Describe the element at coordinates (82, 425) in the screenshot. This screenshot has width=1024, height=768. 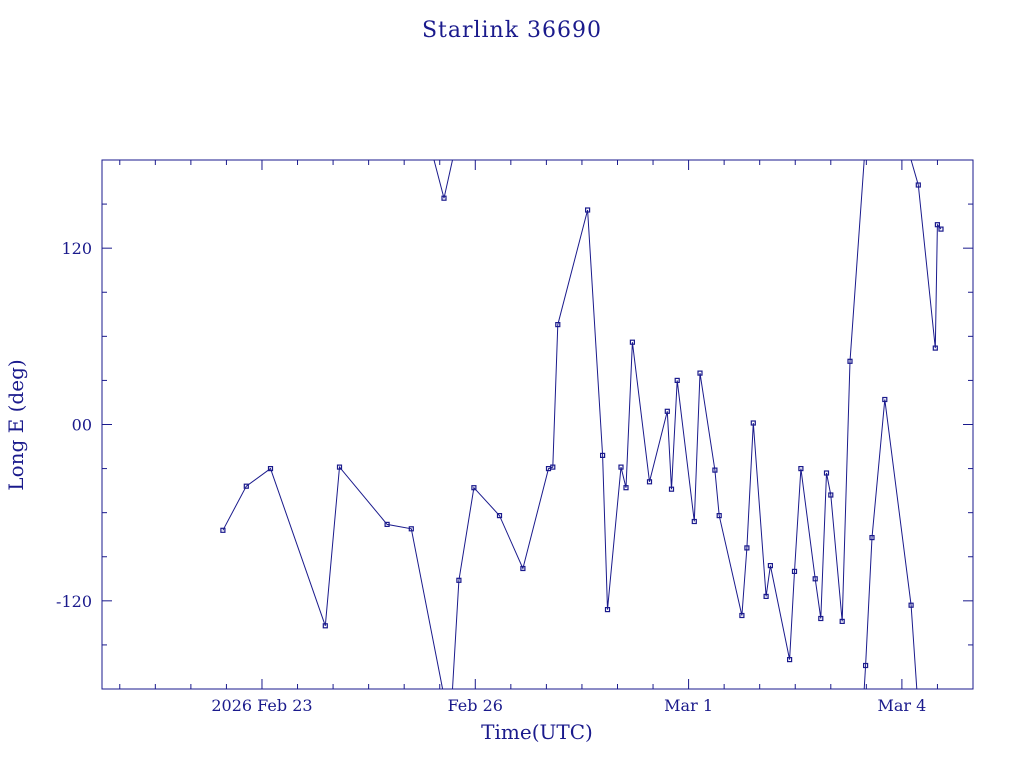
I see `y-tick-label: 00` at that location.